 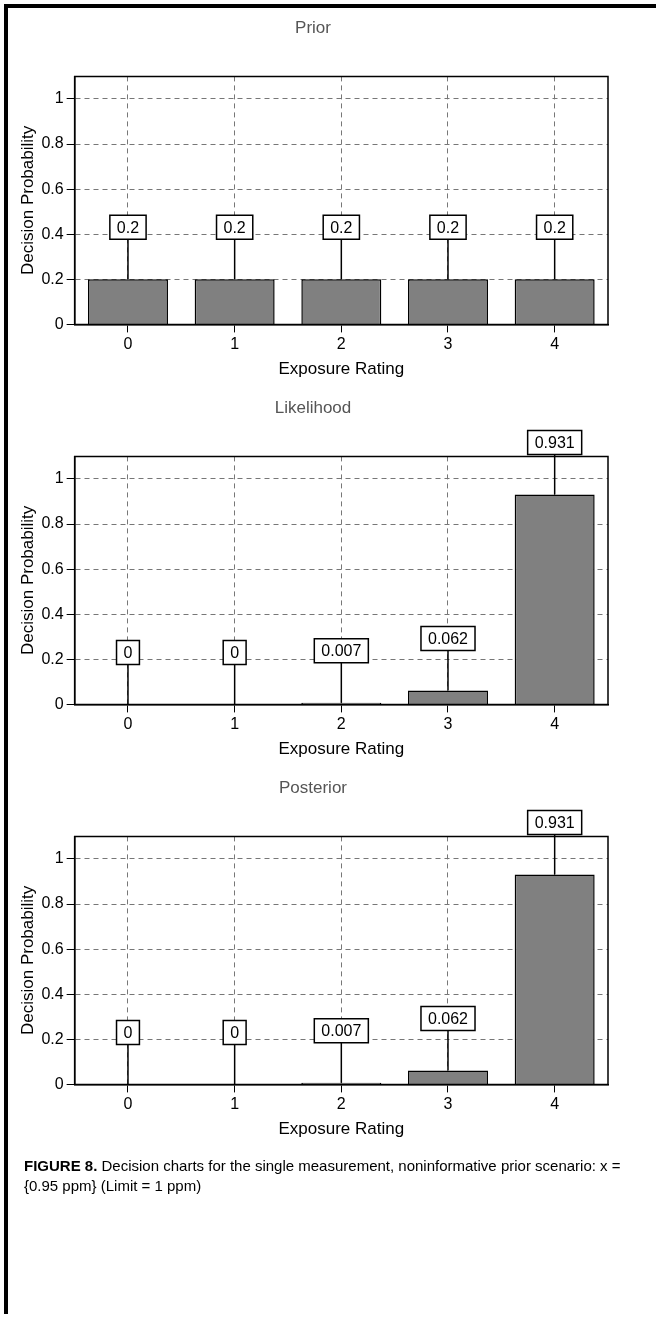 I want to click on chart-title: Posterior, so click(x=313, y=787).